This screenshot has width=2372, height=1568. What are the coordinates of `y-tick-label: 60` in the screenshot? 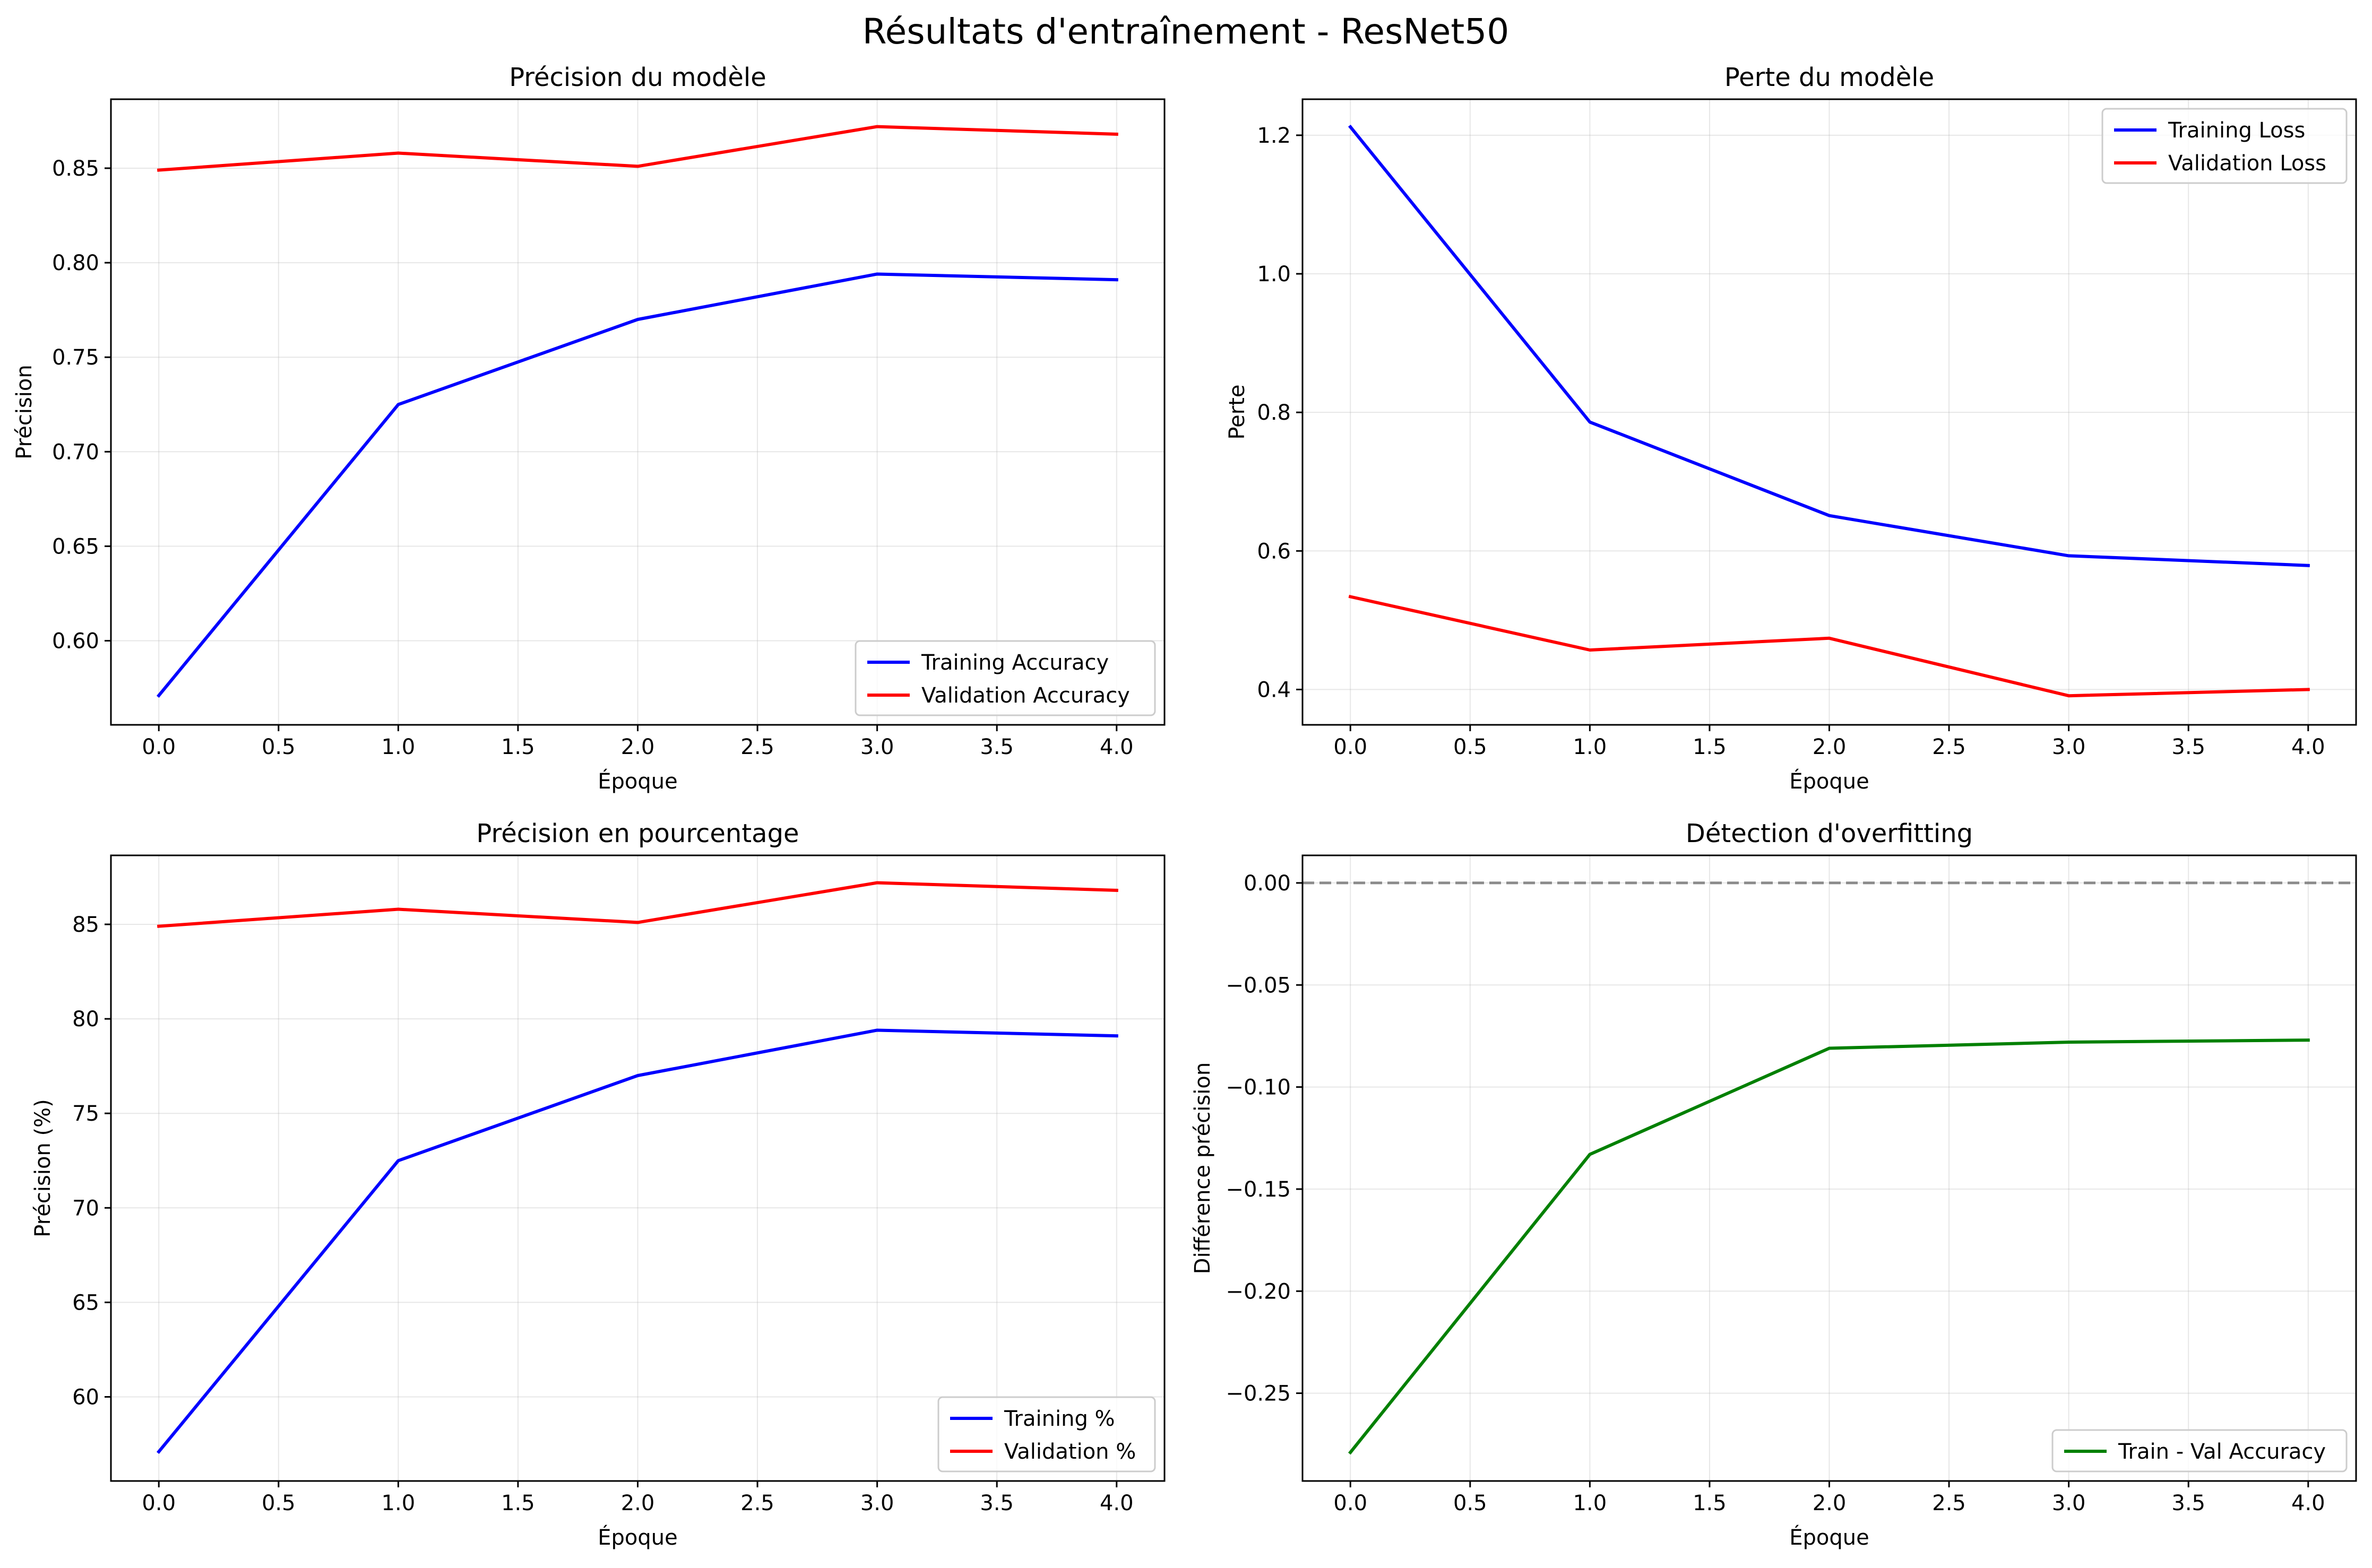 It's located at (85, 1397).